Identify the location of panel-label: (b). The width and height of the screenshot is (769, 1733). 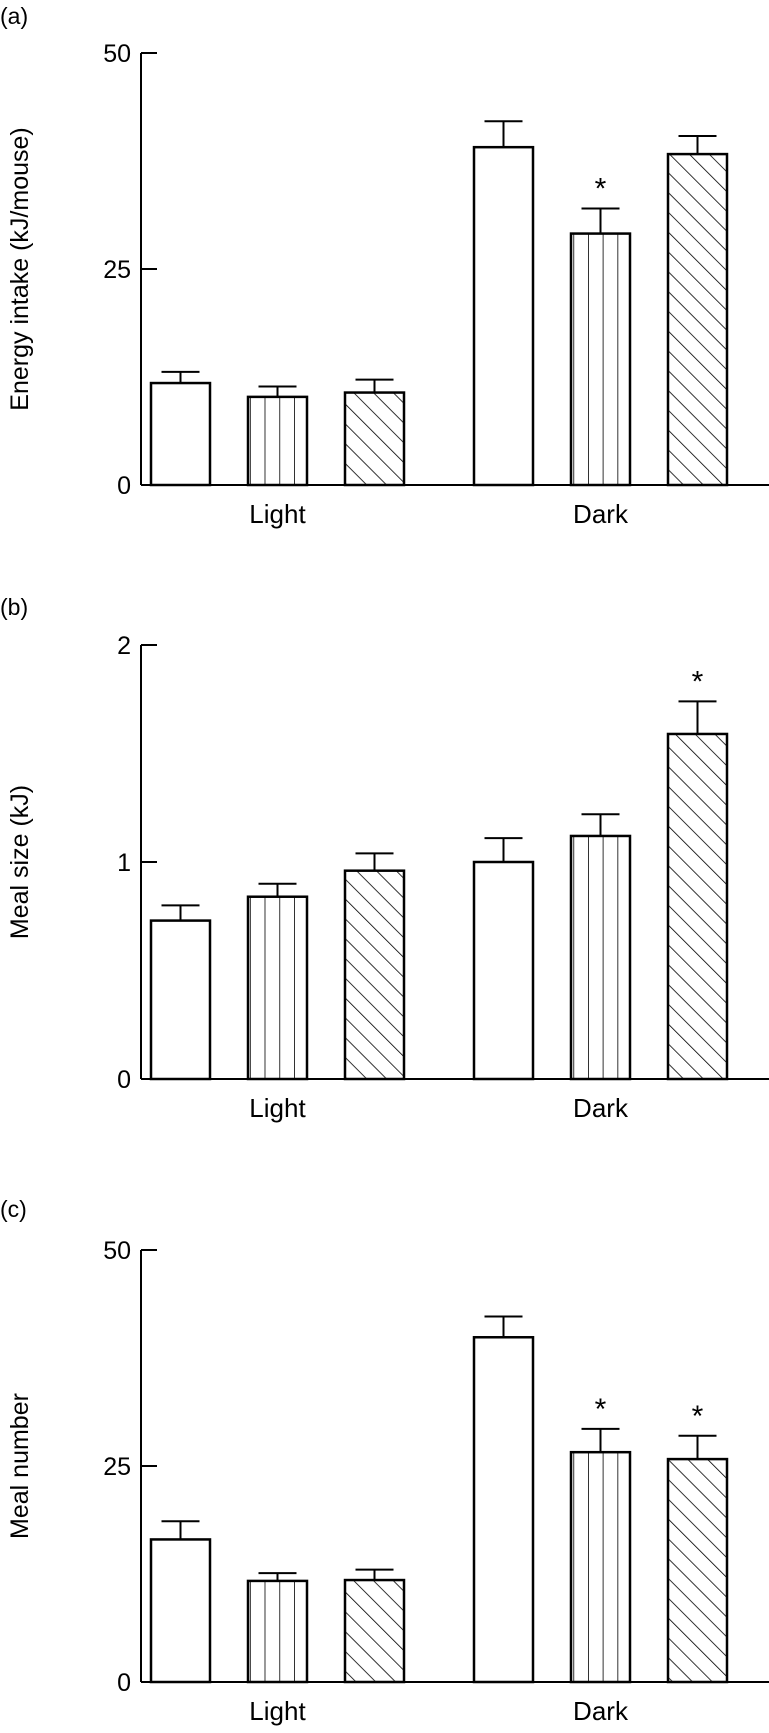
(14, 607).